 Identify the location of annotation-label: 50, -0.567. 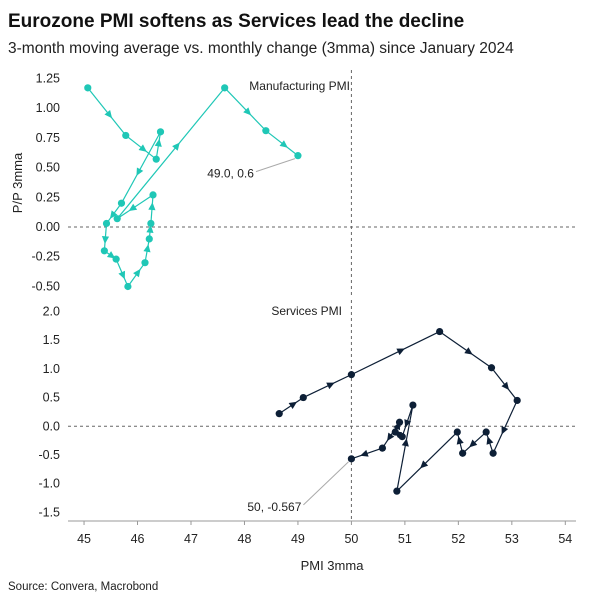
(274, 507).